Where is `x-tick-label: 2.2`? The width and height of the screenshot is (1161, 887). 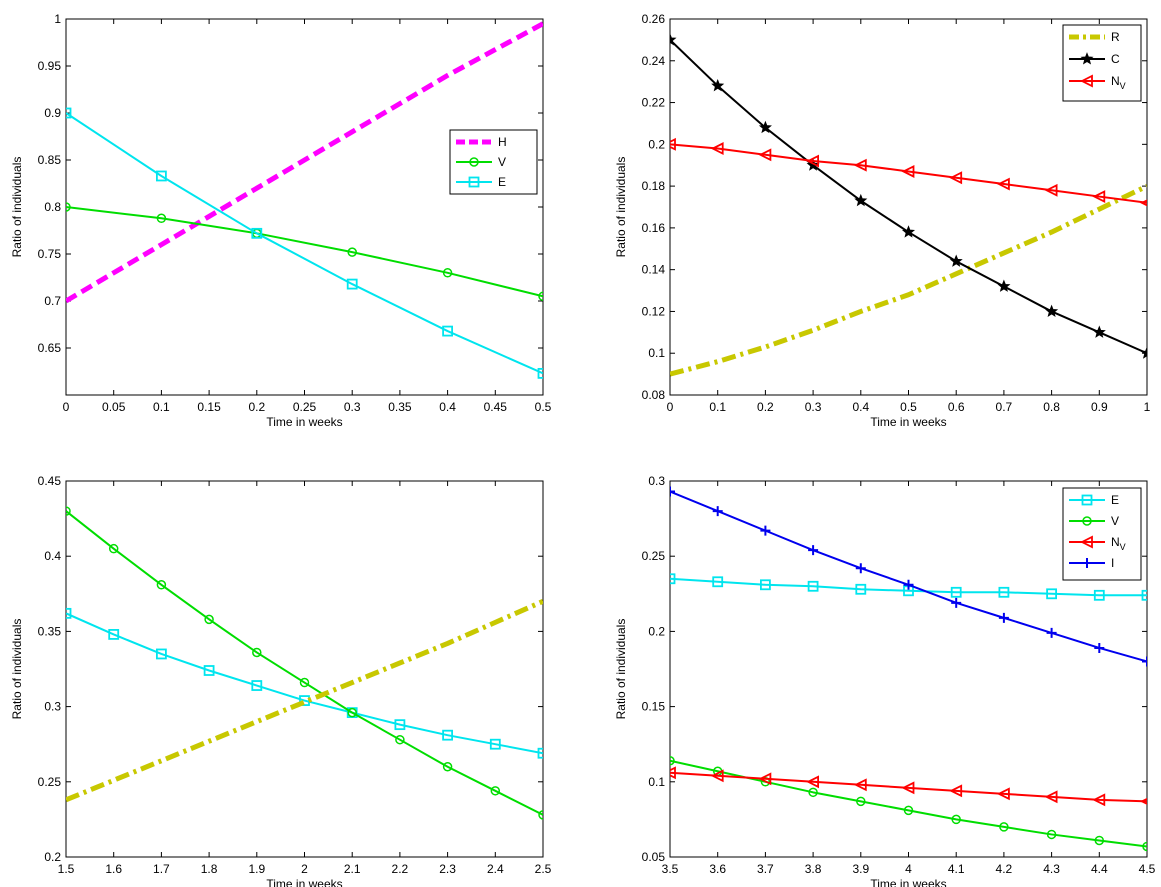 x-tick-label: 2.2 is located at coordinates (400, 869).